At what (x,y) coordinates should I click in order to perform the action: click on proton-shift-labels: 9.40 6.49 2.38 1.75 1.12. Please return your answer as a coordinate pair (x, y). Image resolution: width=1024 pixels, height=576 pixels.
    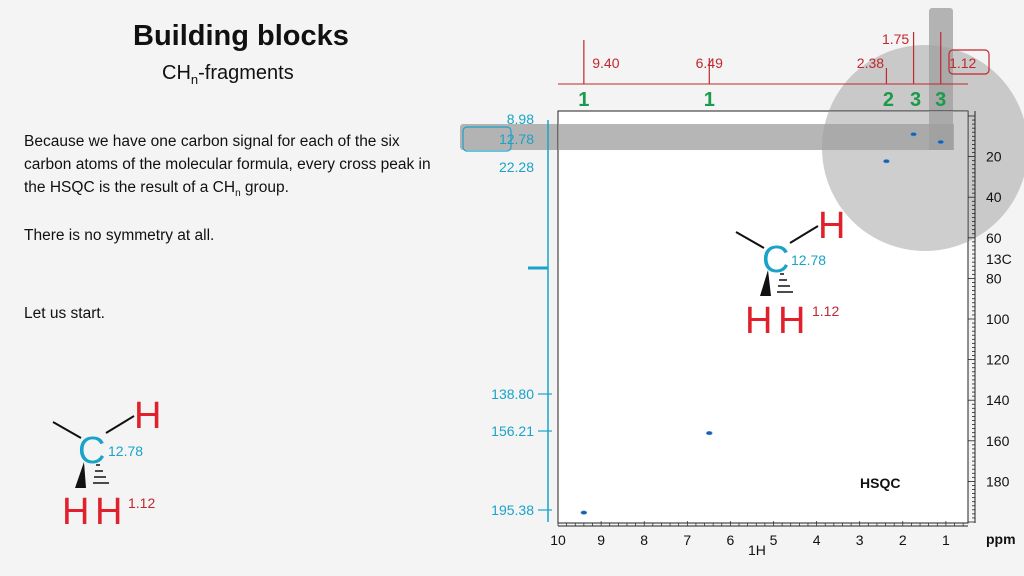
    Looking at the image, I should click on (784, 51).